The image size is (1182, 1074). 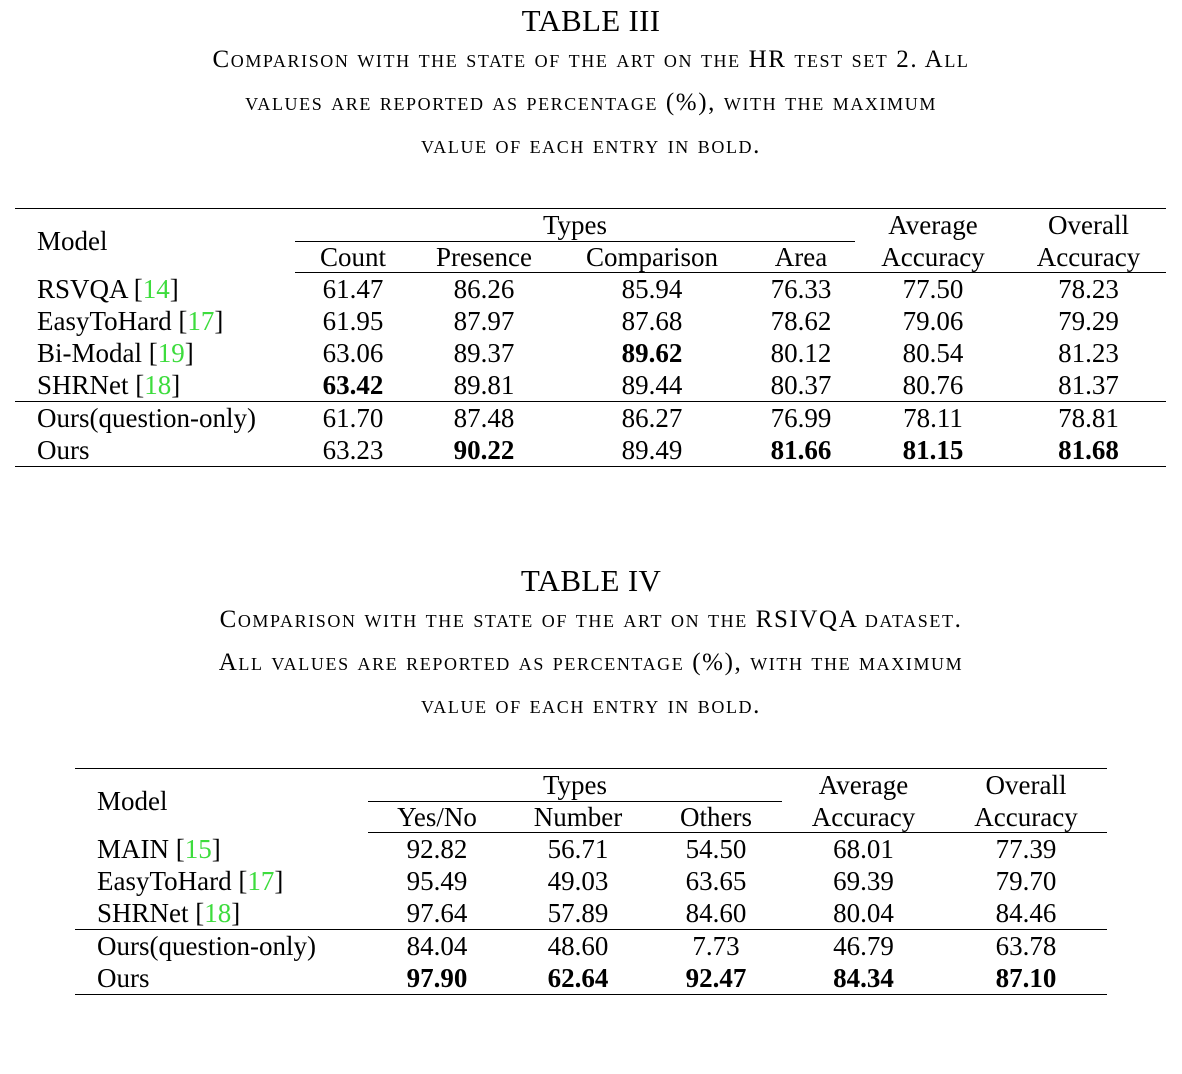 I want to click on table3-cell: 86.26, so click(x=484, y=289).